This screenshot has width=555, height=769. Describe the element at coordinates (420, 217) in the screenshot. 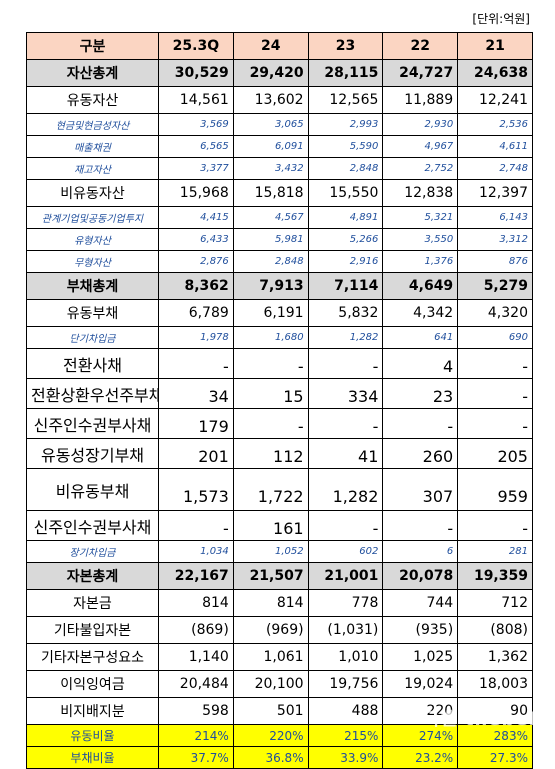

I see `table-cell: 5,321` at that location.